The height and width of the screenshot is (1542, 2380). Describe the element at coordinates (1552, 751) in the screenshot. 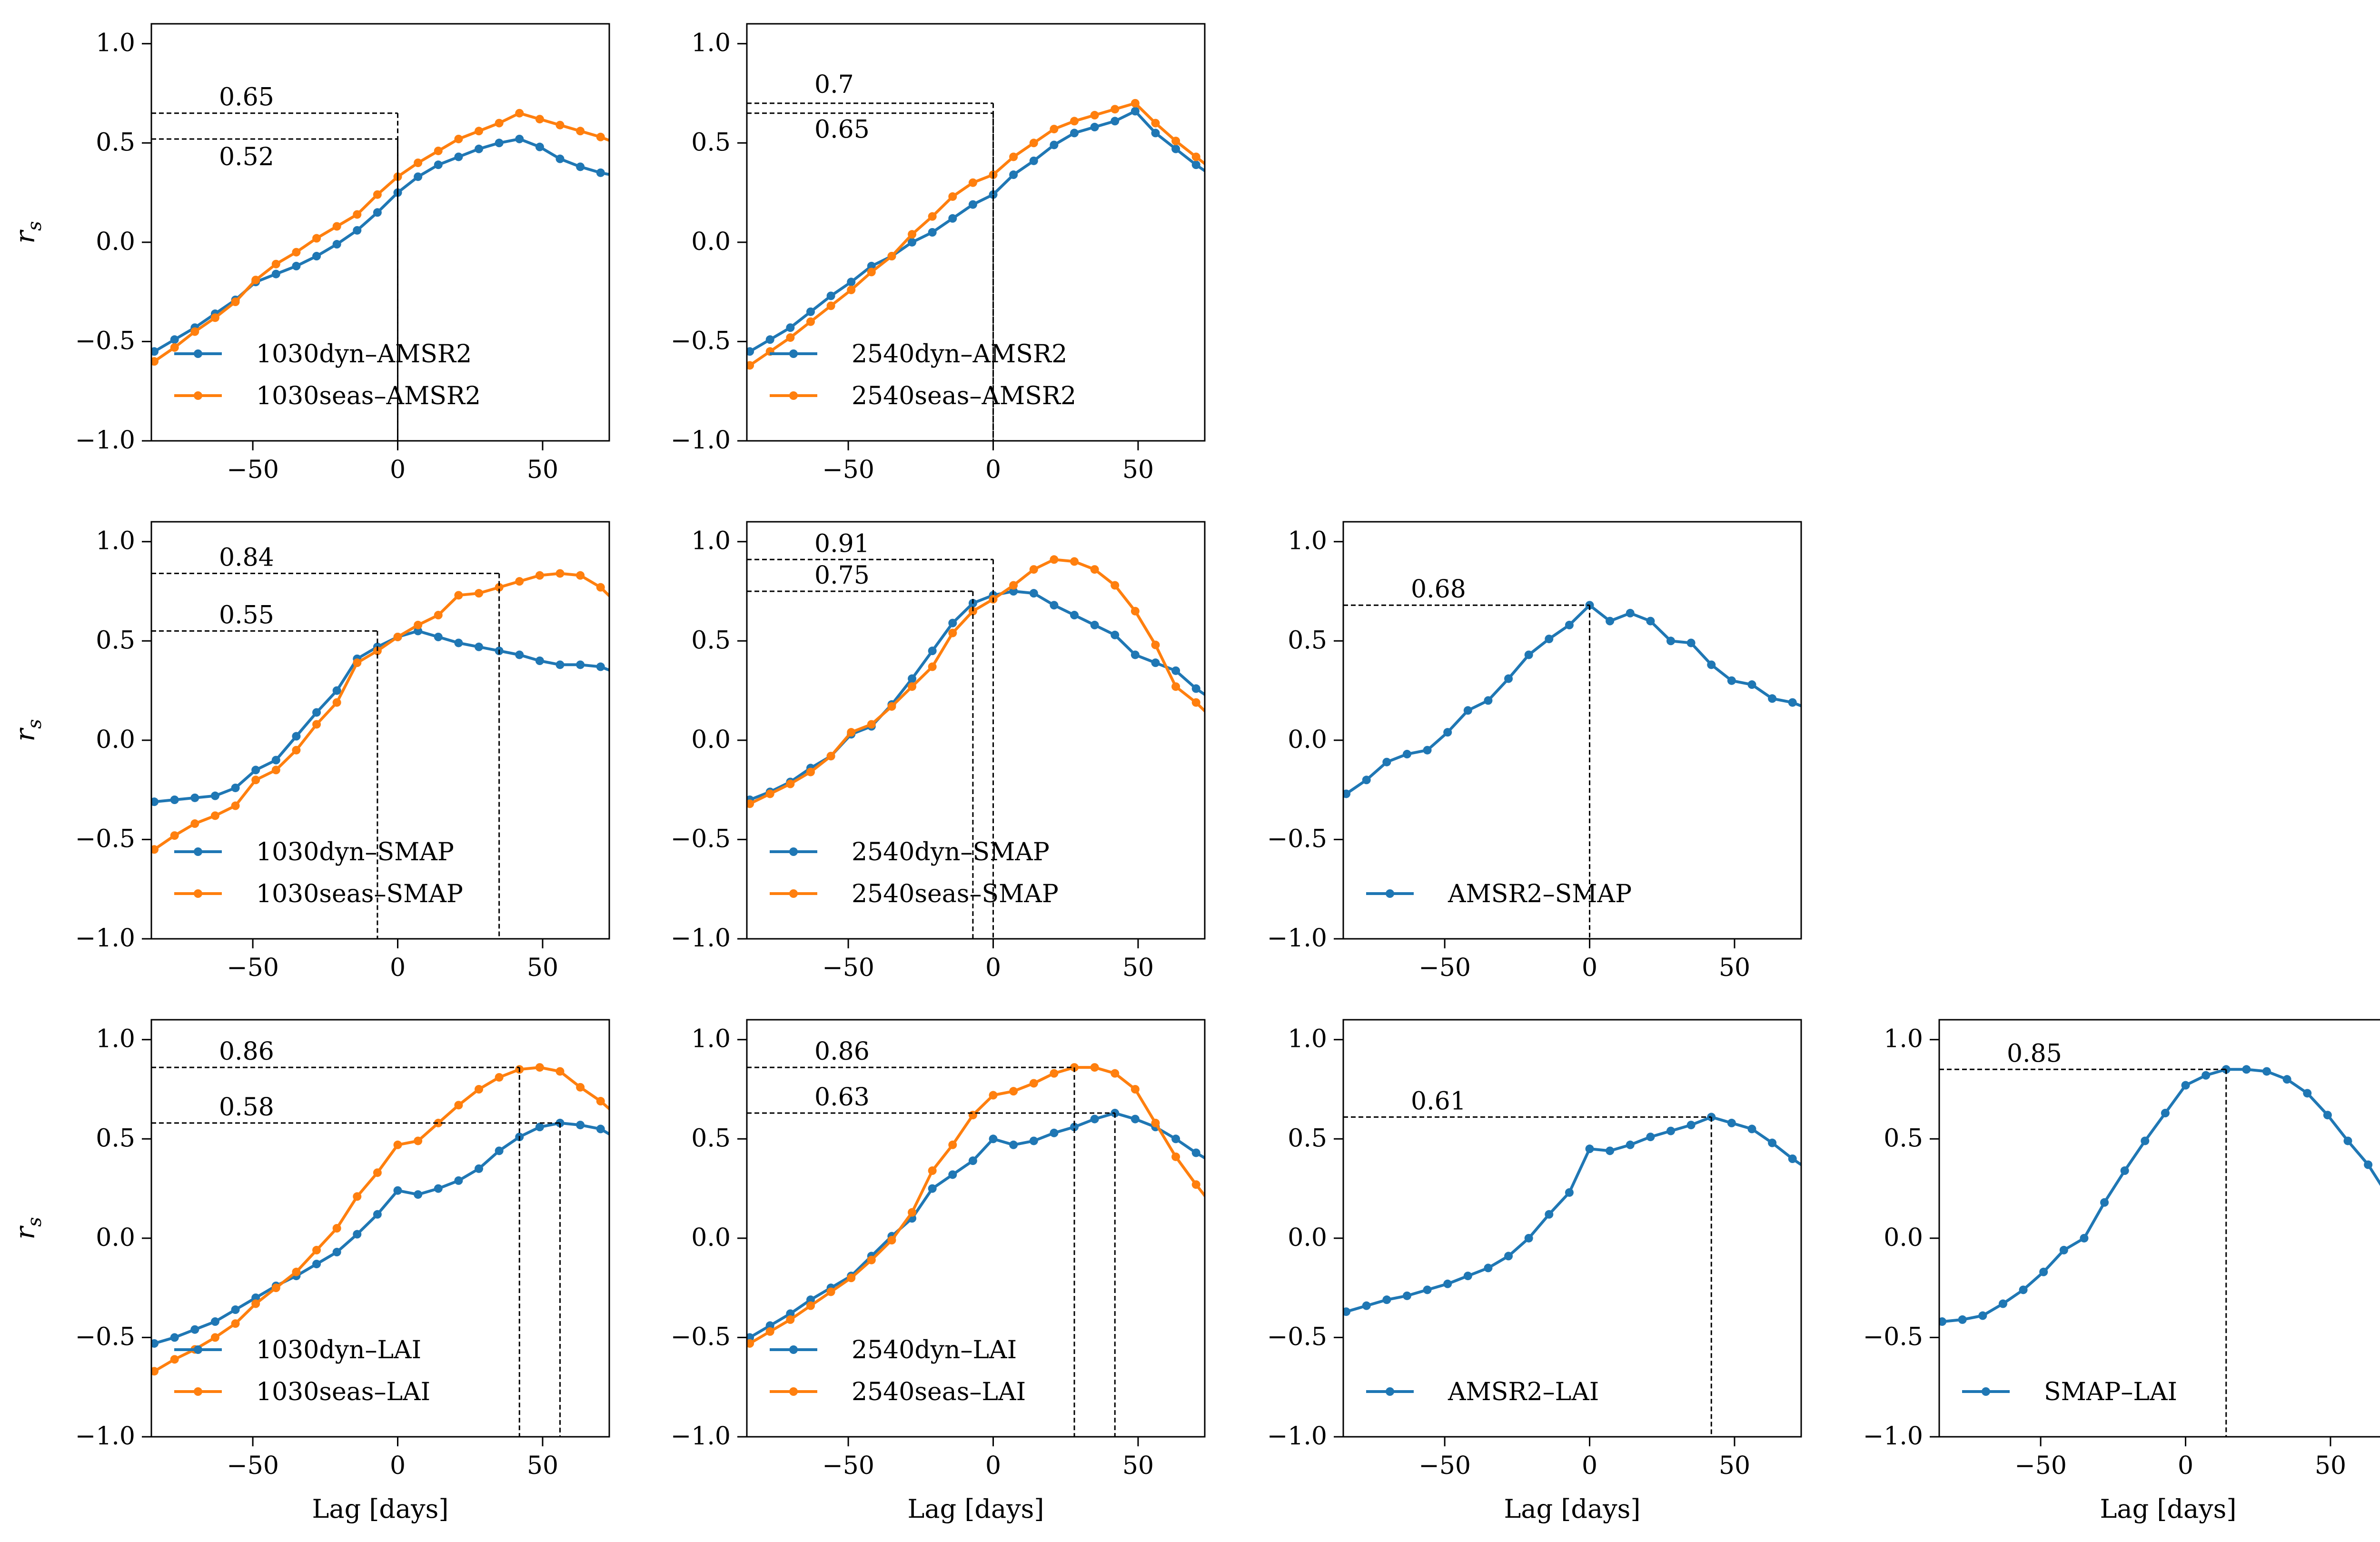

I see `panel-p-amsr2-smap: −1.0 −0.5 0.0 0.5 1.0 −50 0 50 0.68 AMSR2–SMAP` at that location.